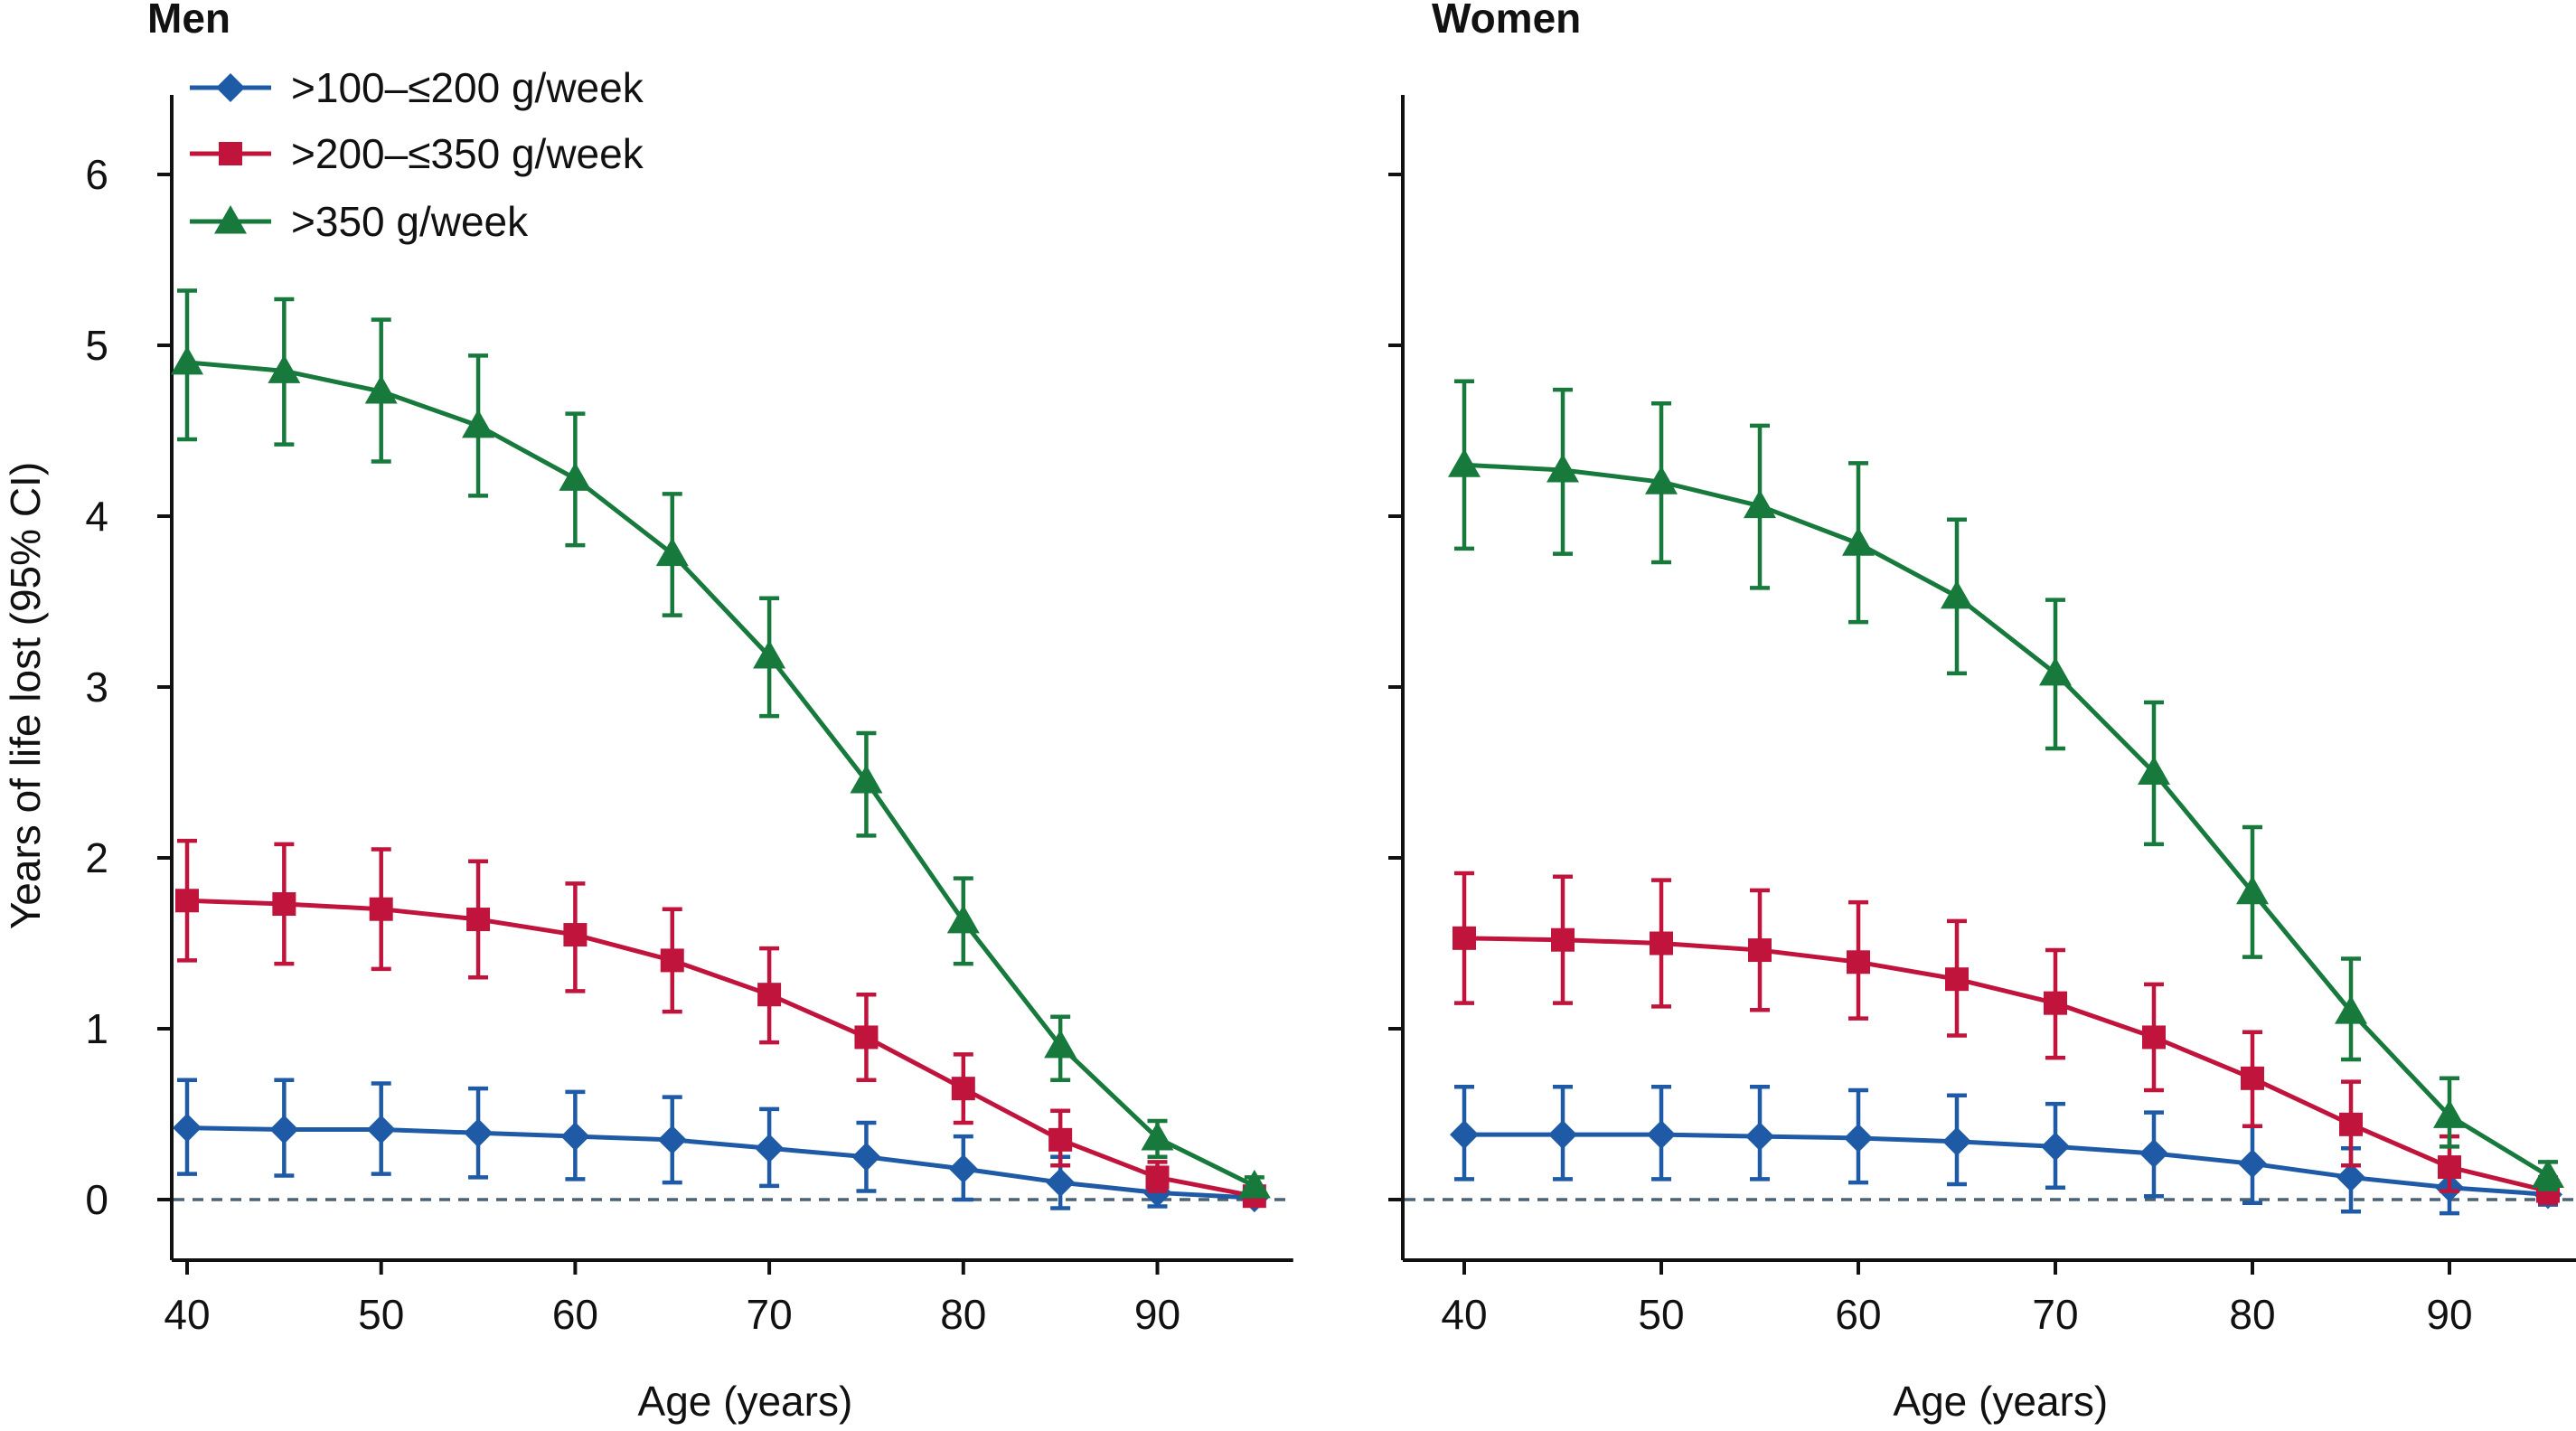 The width and height of the screenshot is (2576, 1431). What do you see at coordinates (96, 1028) in the screenshot?
I see `y-tick-label: 1` at bounding box center [96, 1028].